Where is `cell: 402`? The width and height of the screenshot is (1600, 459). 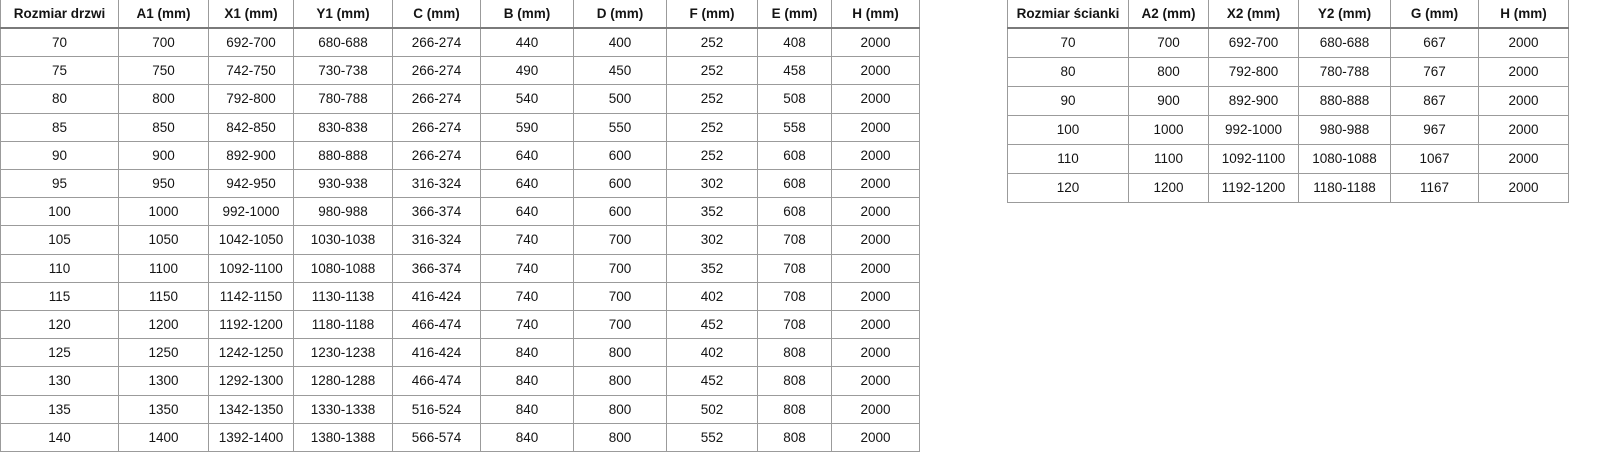 cell: 402 is located at coordinates (712, 296).